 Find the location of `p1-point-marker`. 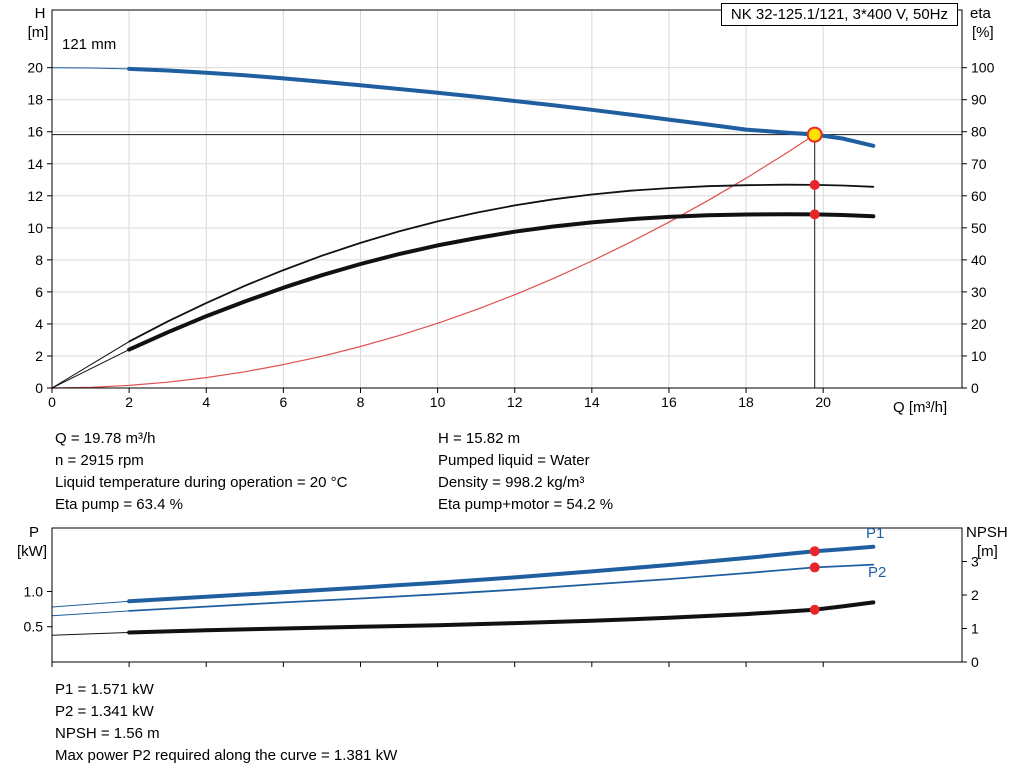

p1-point-marker is located at coordinates (814, 551).